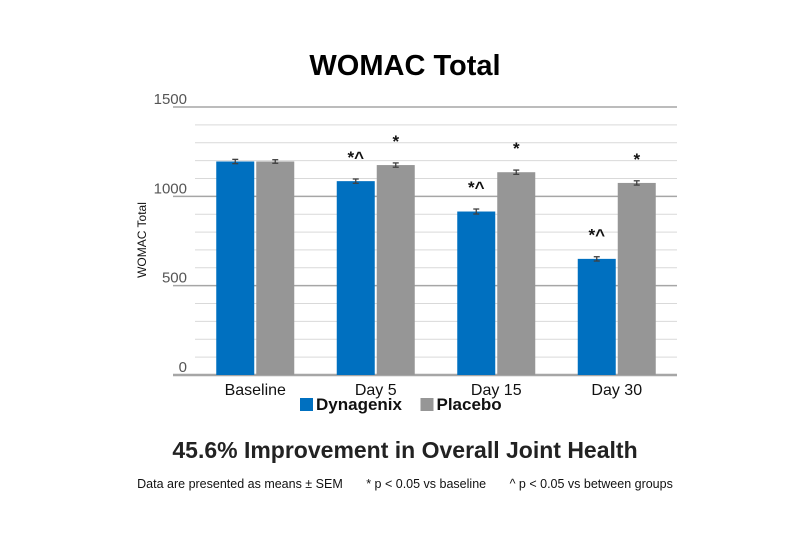  I want to click on x-category-label: Day 30, so click(616, 390).